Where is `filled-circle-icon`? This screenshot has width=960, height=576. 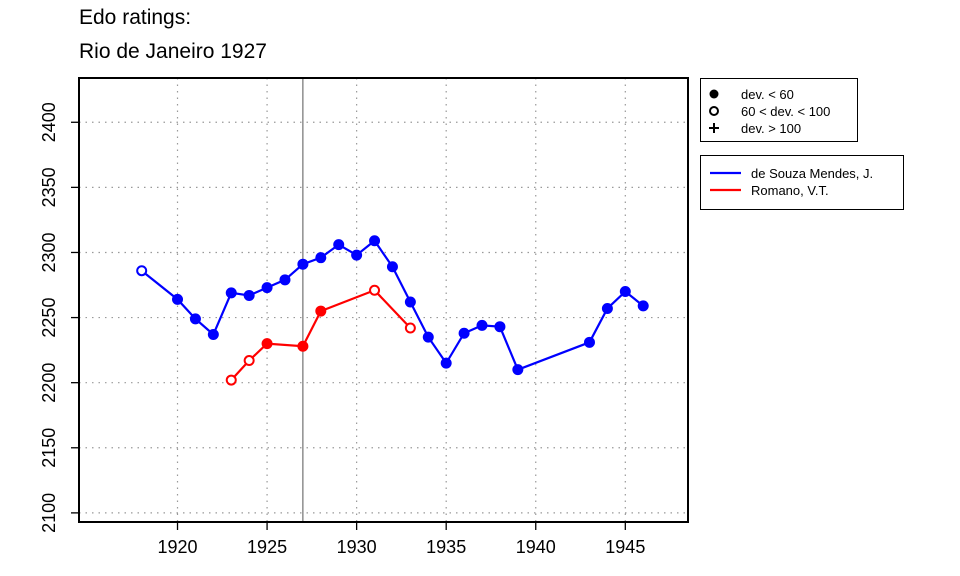
filled-circle-icon is located at coordinates (719, 94).